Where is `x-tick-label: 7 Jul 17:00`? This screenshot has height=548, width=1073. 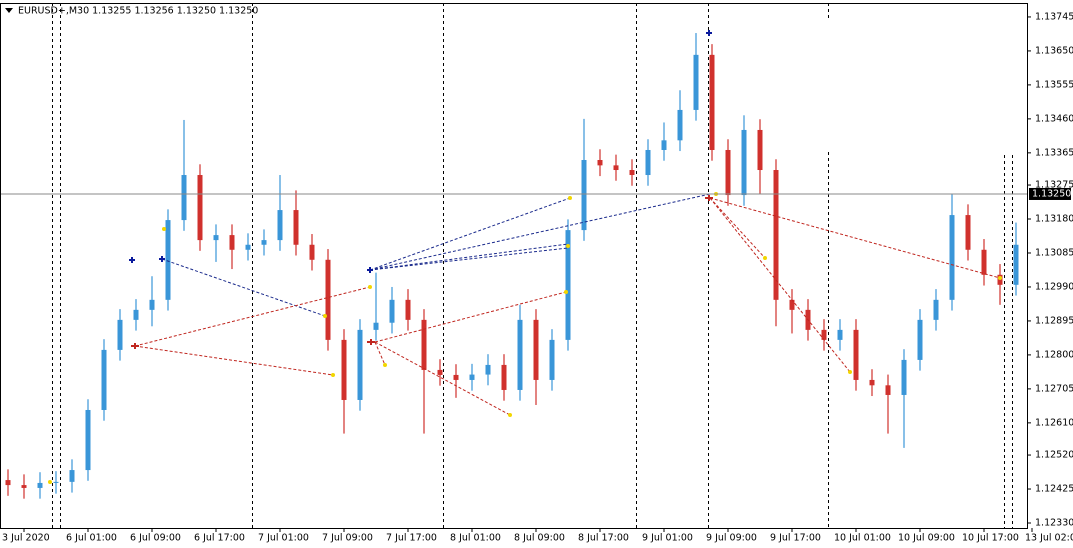
x-tick-label: 7 Jul 17:00 is located at coordinates (411, 538).